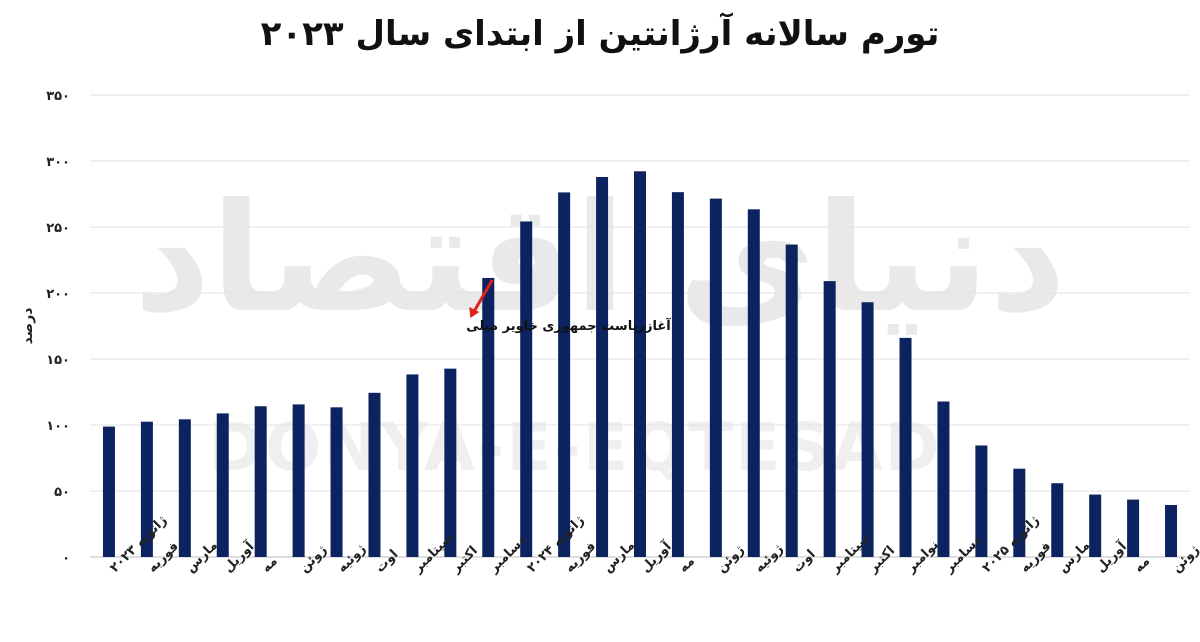  I want to click on y-axis-label: درصد, so click(28, 326).